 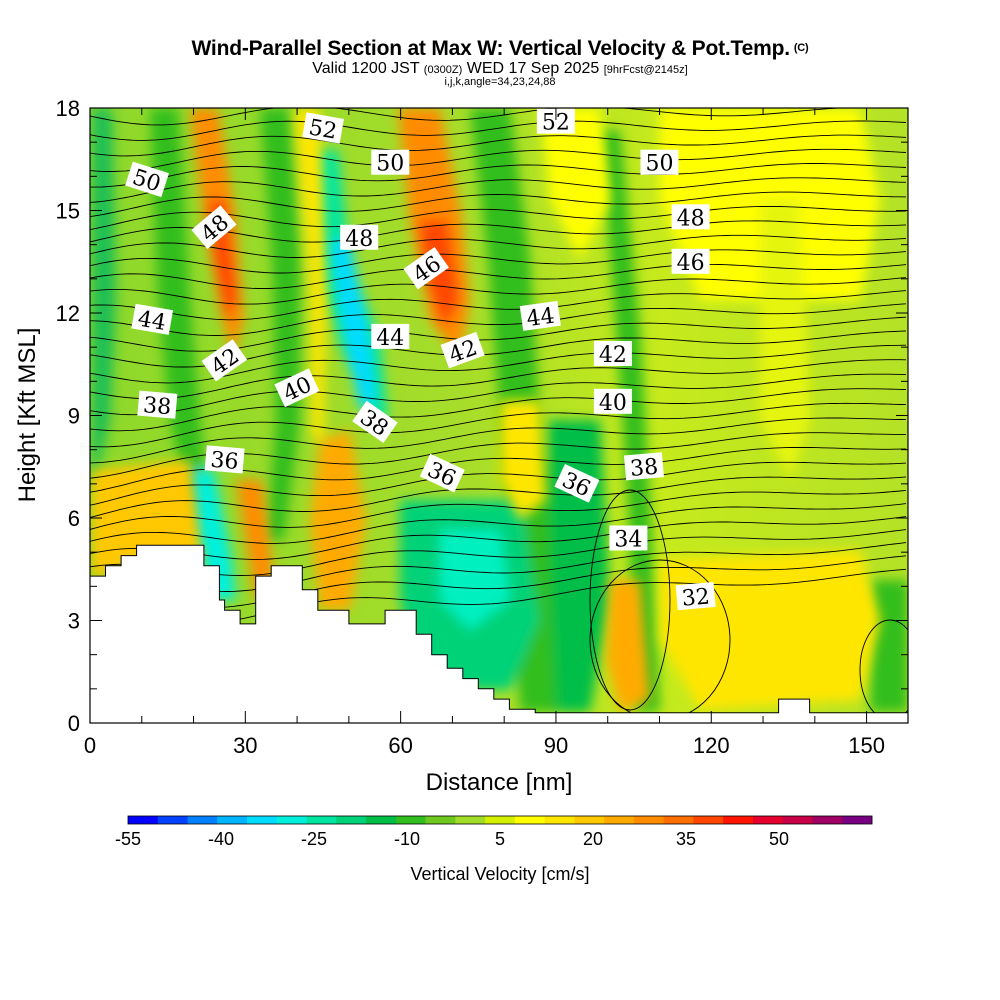 What do you see at coordinates (686, 839) in the screenshot?
I see `colorbar-tick-label: 35` at bounding box center [686, 839].